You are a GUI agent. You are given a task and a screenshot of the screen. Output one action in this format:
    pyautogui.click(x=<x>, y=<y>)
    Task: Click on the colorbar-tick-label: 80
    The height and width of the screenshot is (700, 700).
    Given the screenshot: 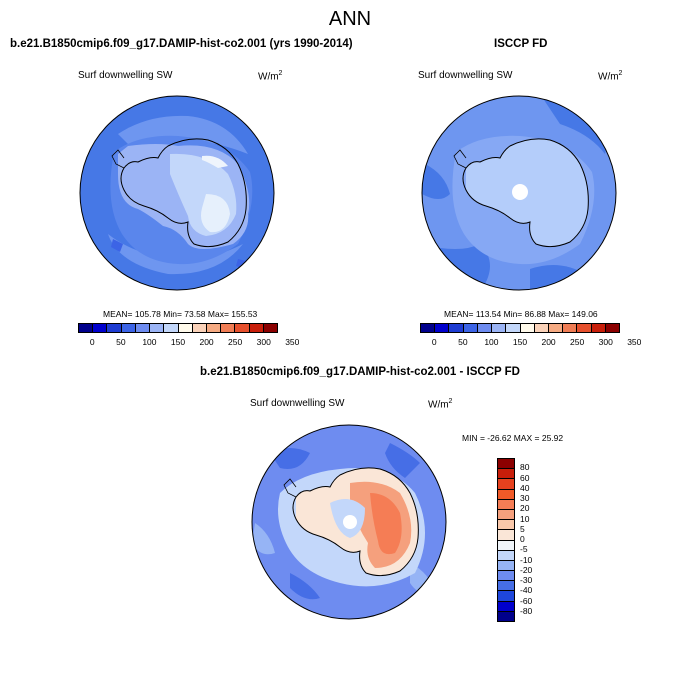 What is the action you would take?
    pyautogui.click(x=525, y=467)
    